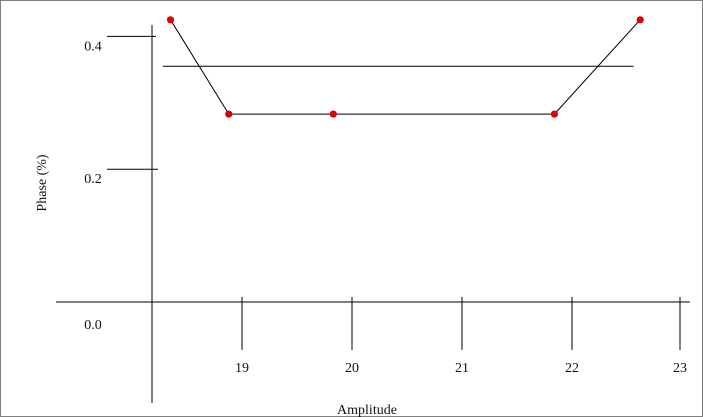 This screenshot has height=417, width=703. I want to click on x-tick-label-23: 23, so click(680, 368).